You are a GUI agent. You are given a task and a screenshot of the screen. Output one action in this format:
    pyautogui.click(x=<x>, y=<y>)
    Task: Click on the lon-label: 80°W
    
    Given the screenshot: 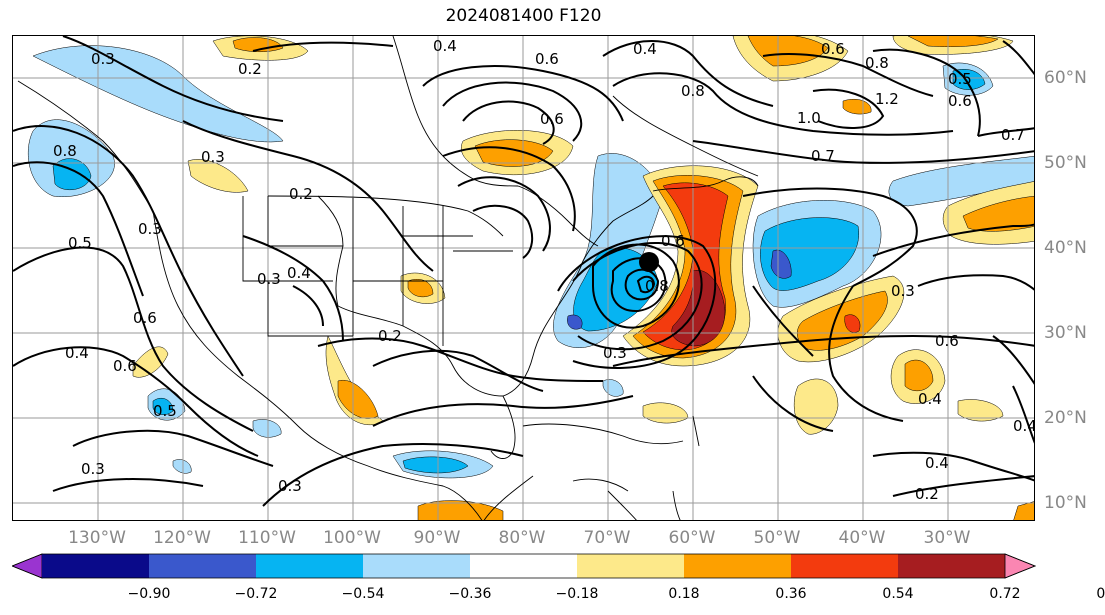 What is the action you would take?
    pyautogui.click(x=522, y=538)
    